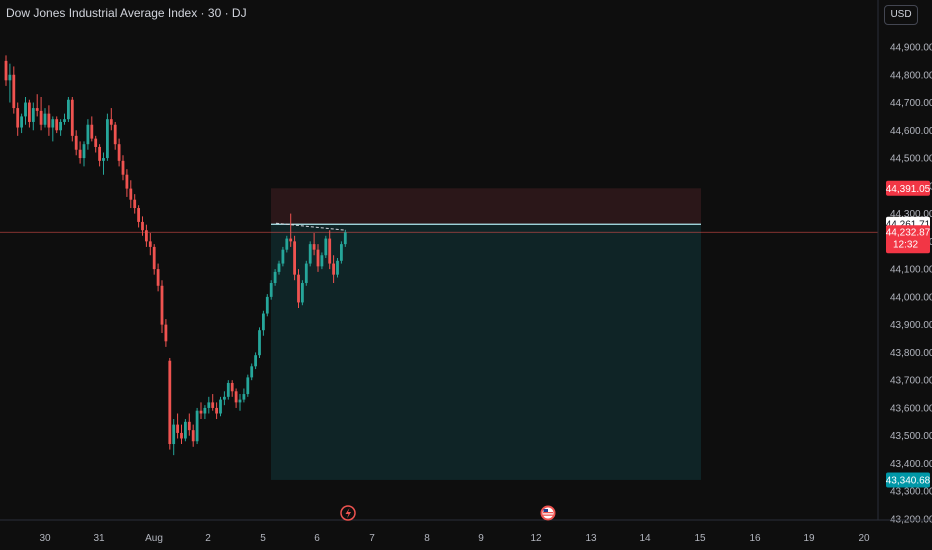  What do you see at coordinates (45, 538) in the screenshot?
I see `time-tick-label: 30` at bounding box center [45, 538].